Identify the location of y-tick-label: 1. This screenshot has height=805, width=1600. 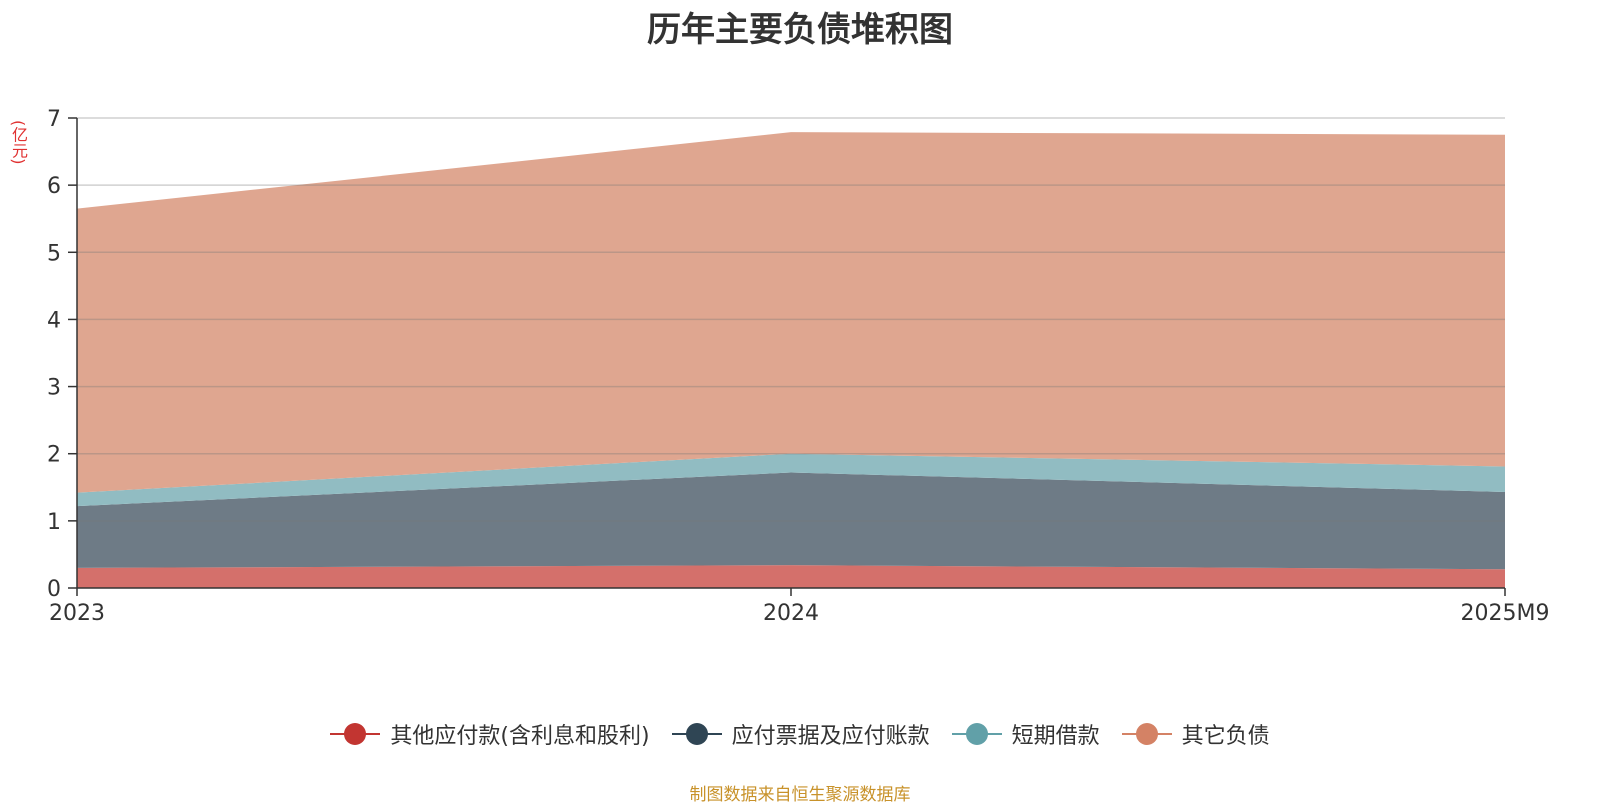
(54, 522).